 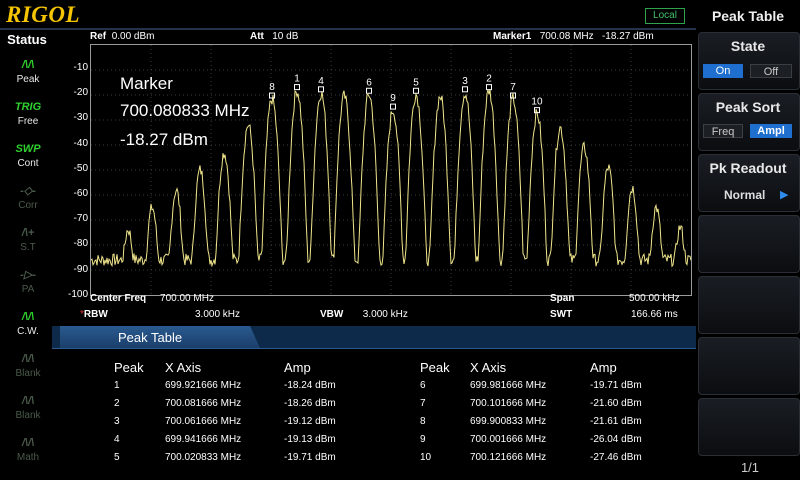 I want to click on peak-table-cell-amp: -18.24 dBm, so click(x=310, y=385).